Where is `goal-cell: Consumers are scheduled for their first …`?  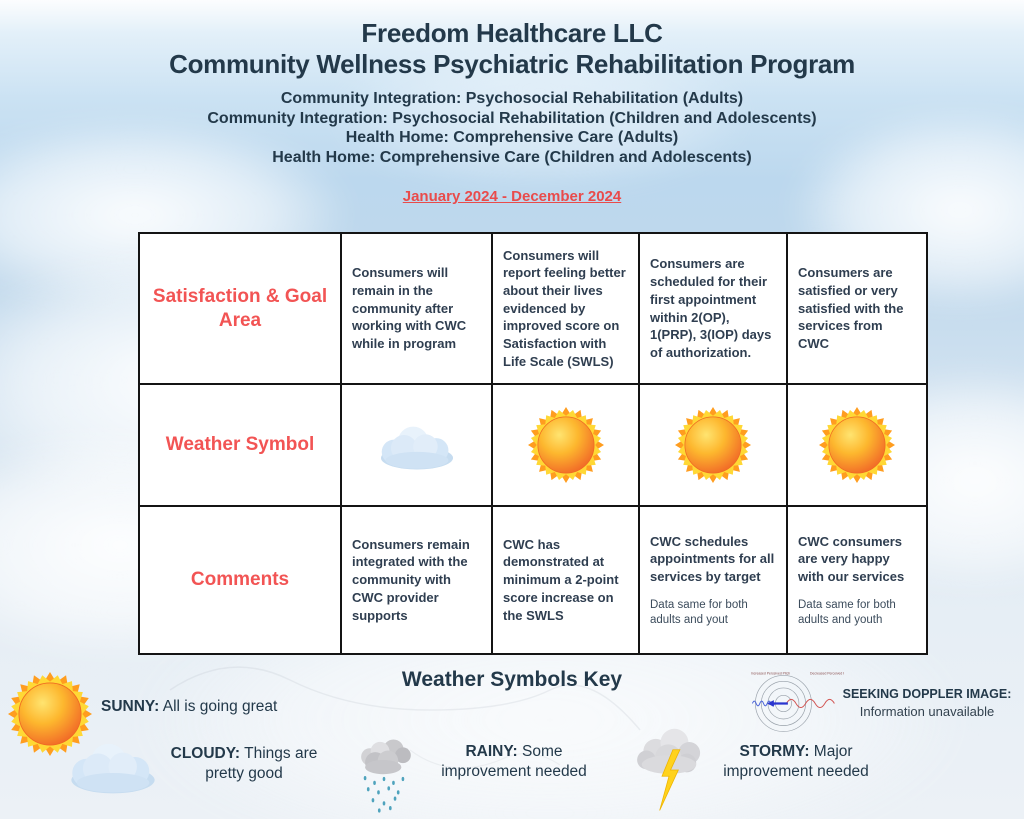 goal-cell: Consumers are scheduled for their first … is located at coordinates (714, 309).